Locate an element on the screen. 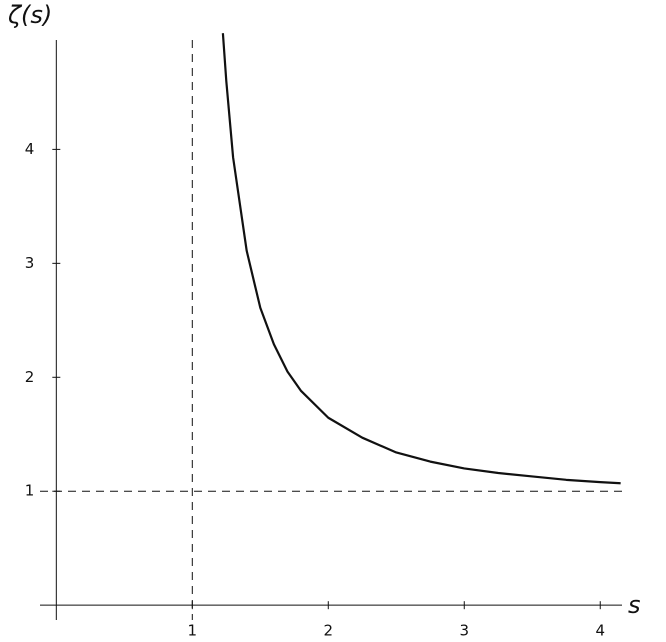 Image resolution: width=666 pixels, height=642 pixels. y-tick-label: 2 is located at coordinates (30, 377).